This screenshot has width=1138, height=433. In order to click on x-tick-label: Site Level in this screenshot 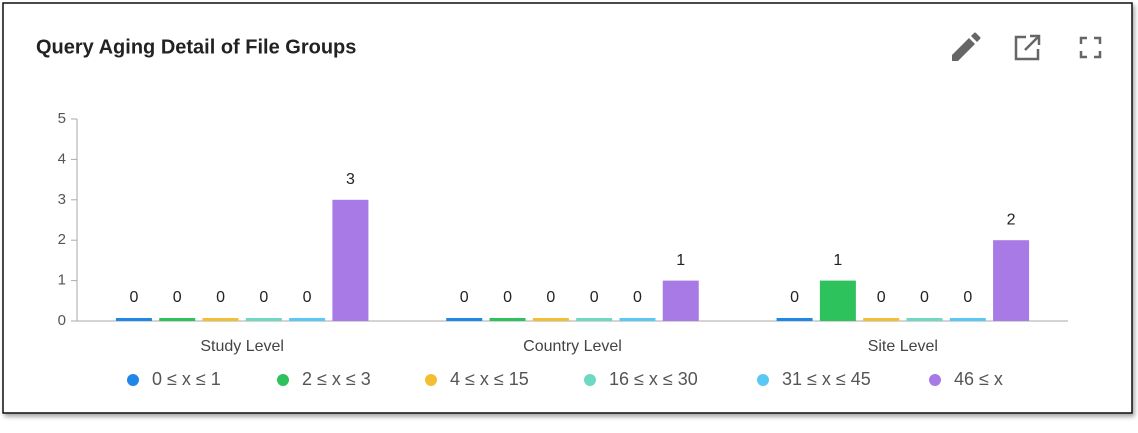, I will do `click(903, 346)`.